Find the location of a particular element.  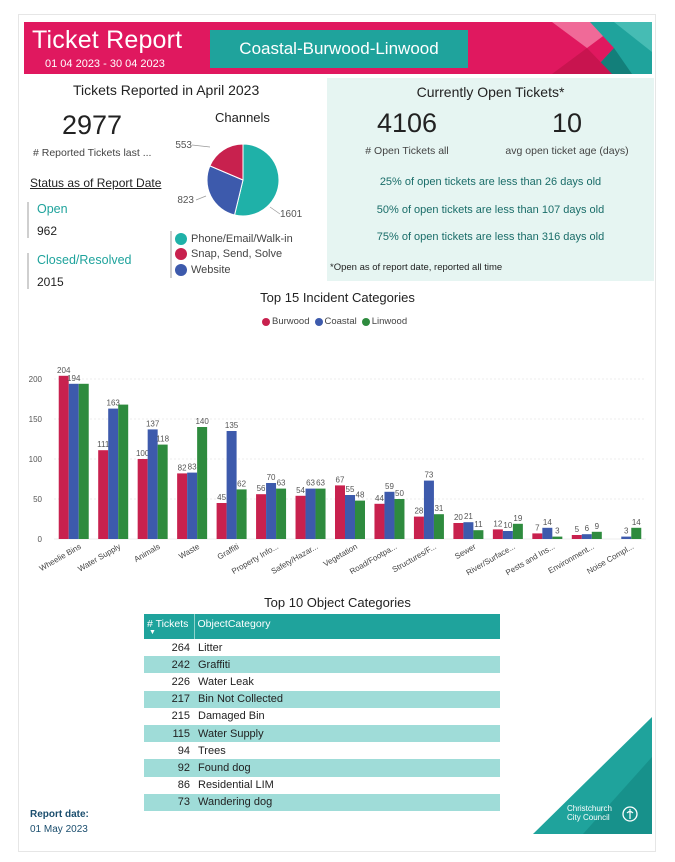

status-closed-label: Closed/Resolved is located at coordinates (84, 260).